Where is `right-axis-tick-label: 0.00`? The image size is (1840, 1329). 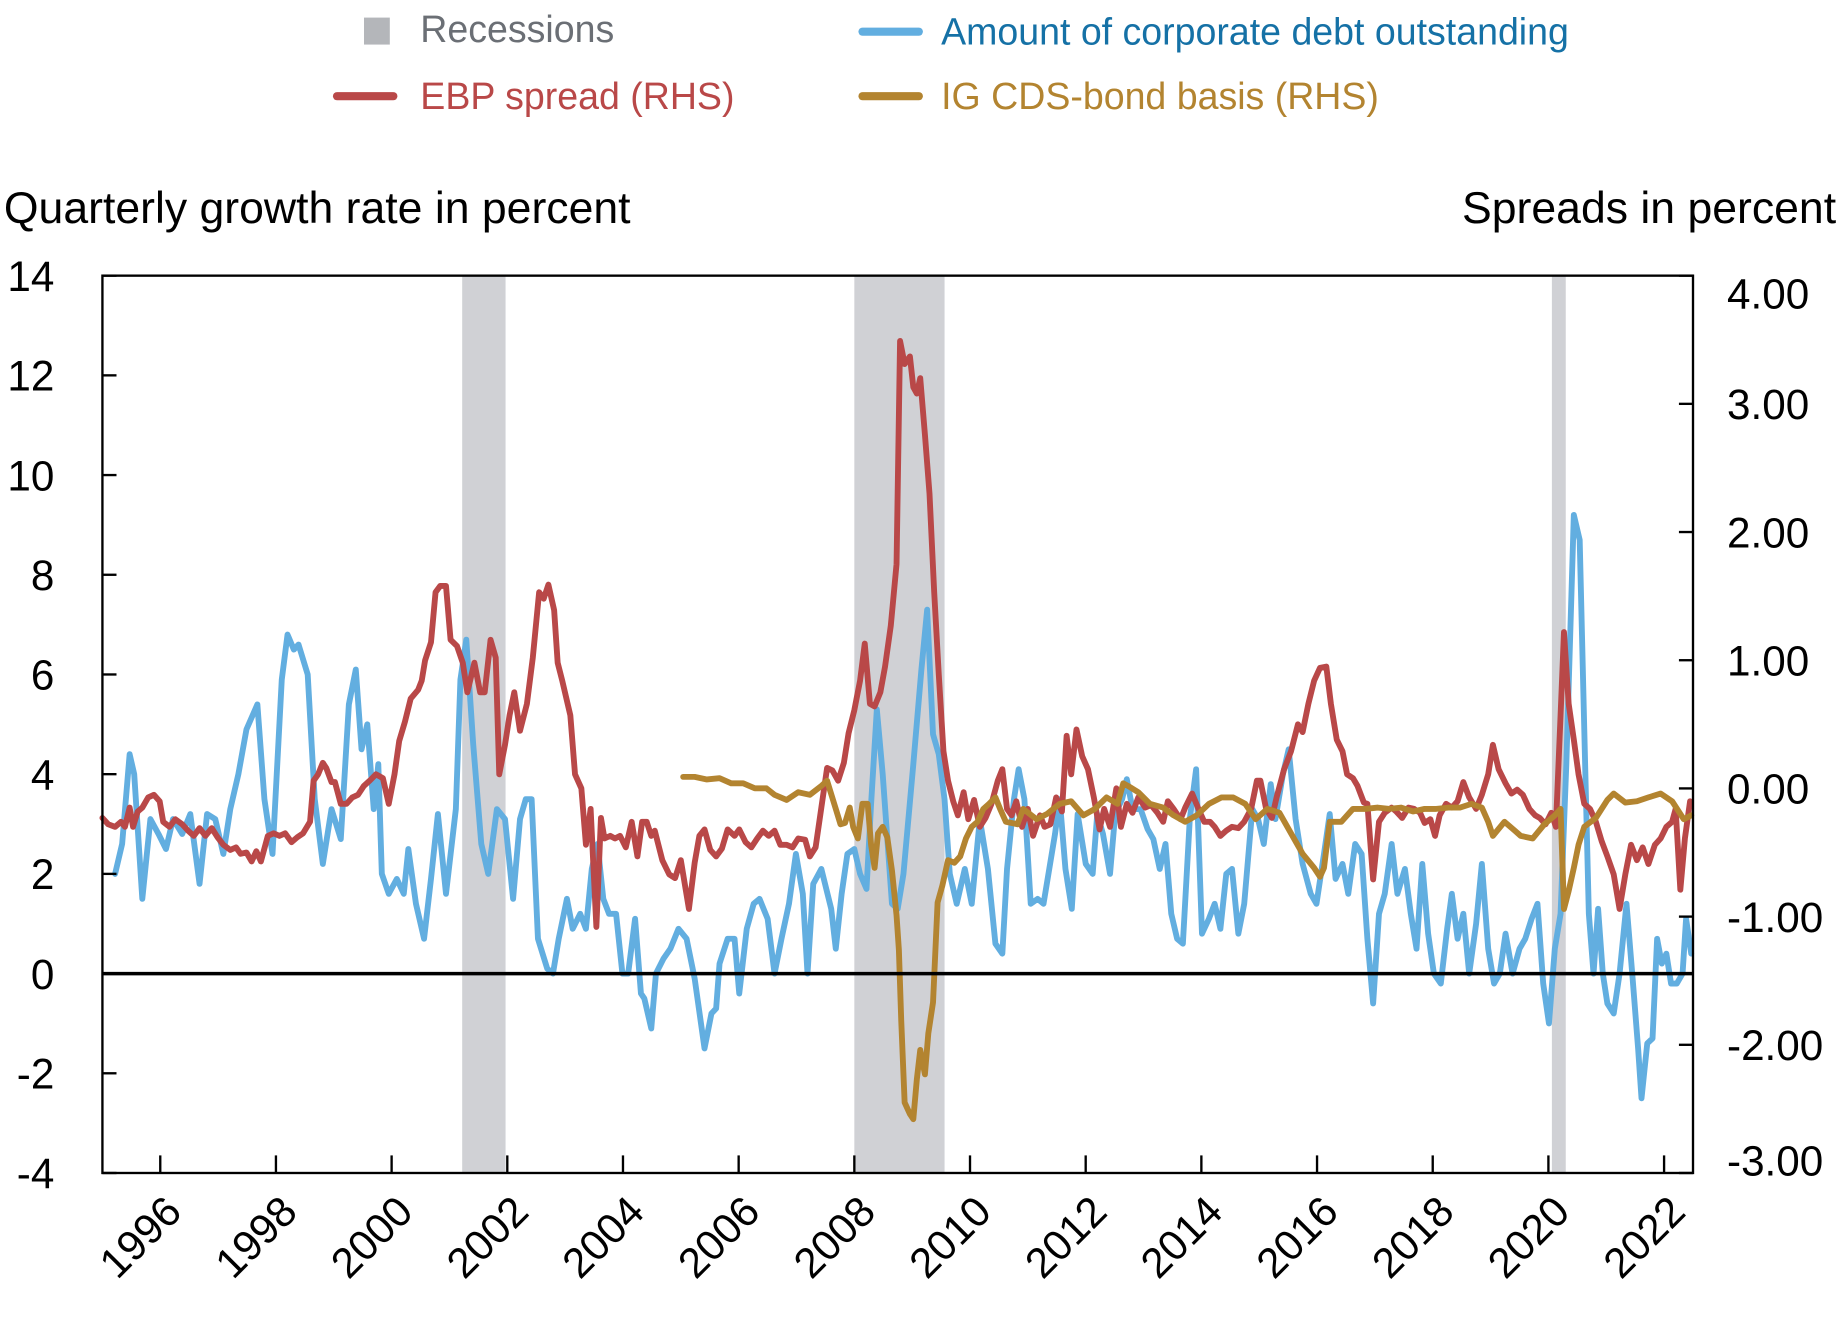
right-axis-tick-label: 0.00 is located at coordinates (1768, 789).